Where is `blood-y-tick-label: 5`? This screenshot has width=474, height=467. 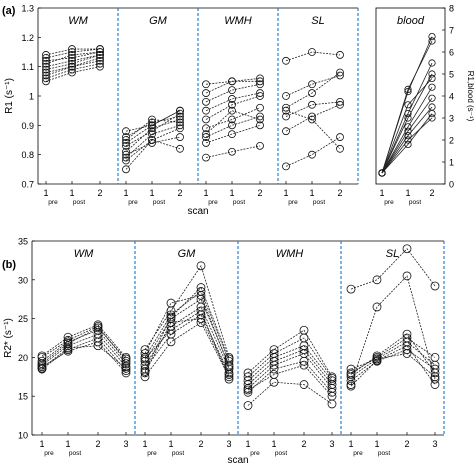
blood-y-tick-label: 5 is located at coordinates (451, 75).